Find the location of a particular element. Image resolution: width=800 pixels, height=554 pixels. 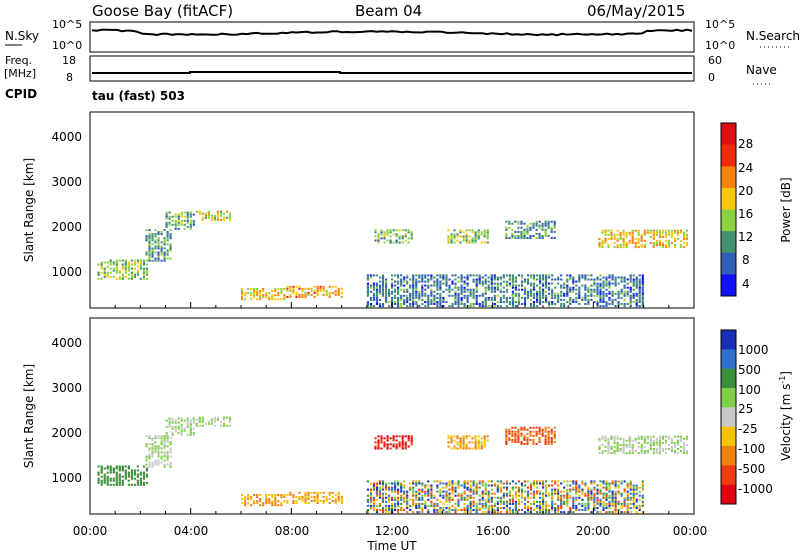

freq-tick-top: 18 is located at coordinates (69, 60).